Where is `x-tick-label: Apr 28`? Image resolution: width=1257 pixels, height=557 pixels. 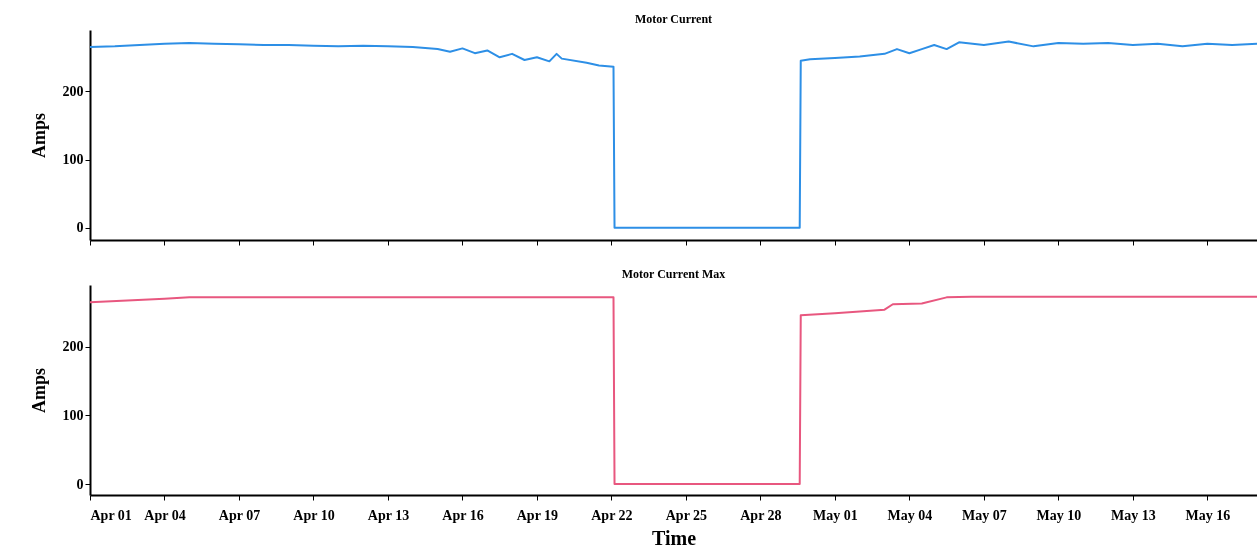
x-tick-label: Apr 28 is located at coordinates (761, 515).